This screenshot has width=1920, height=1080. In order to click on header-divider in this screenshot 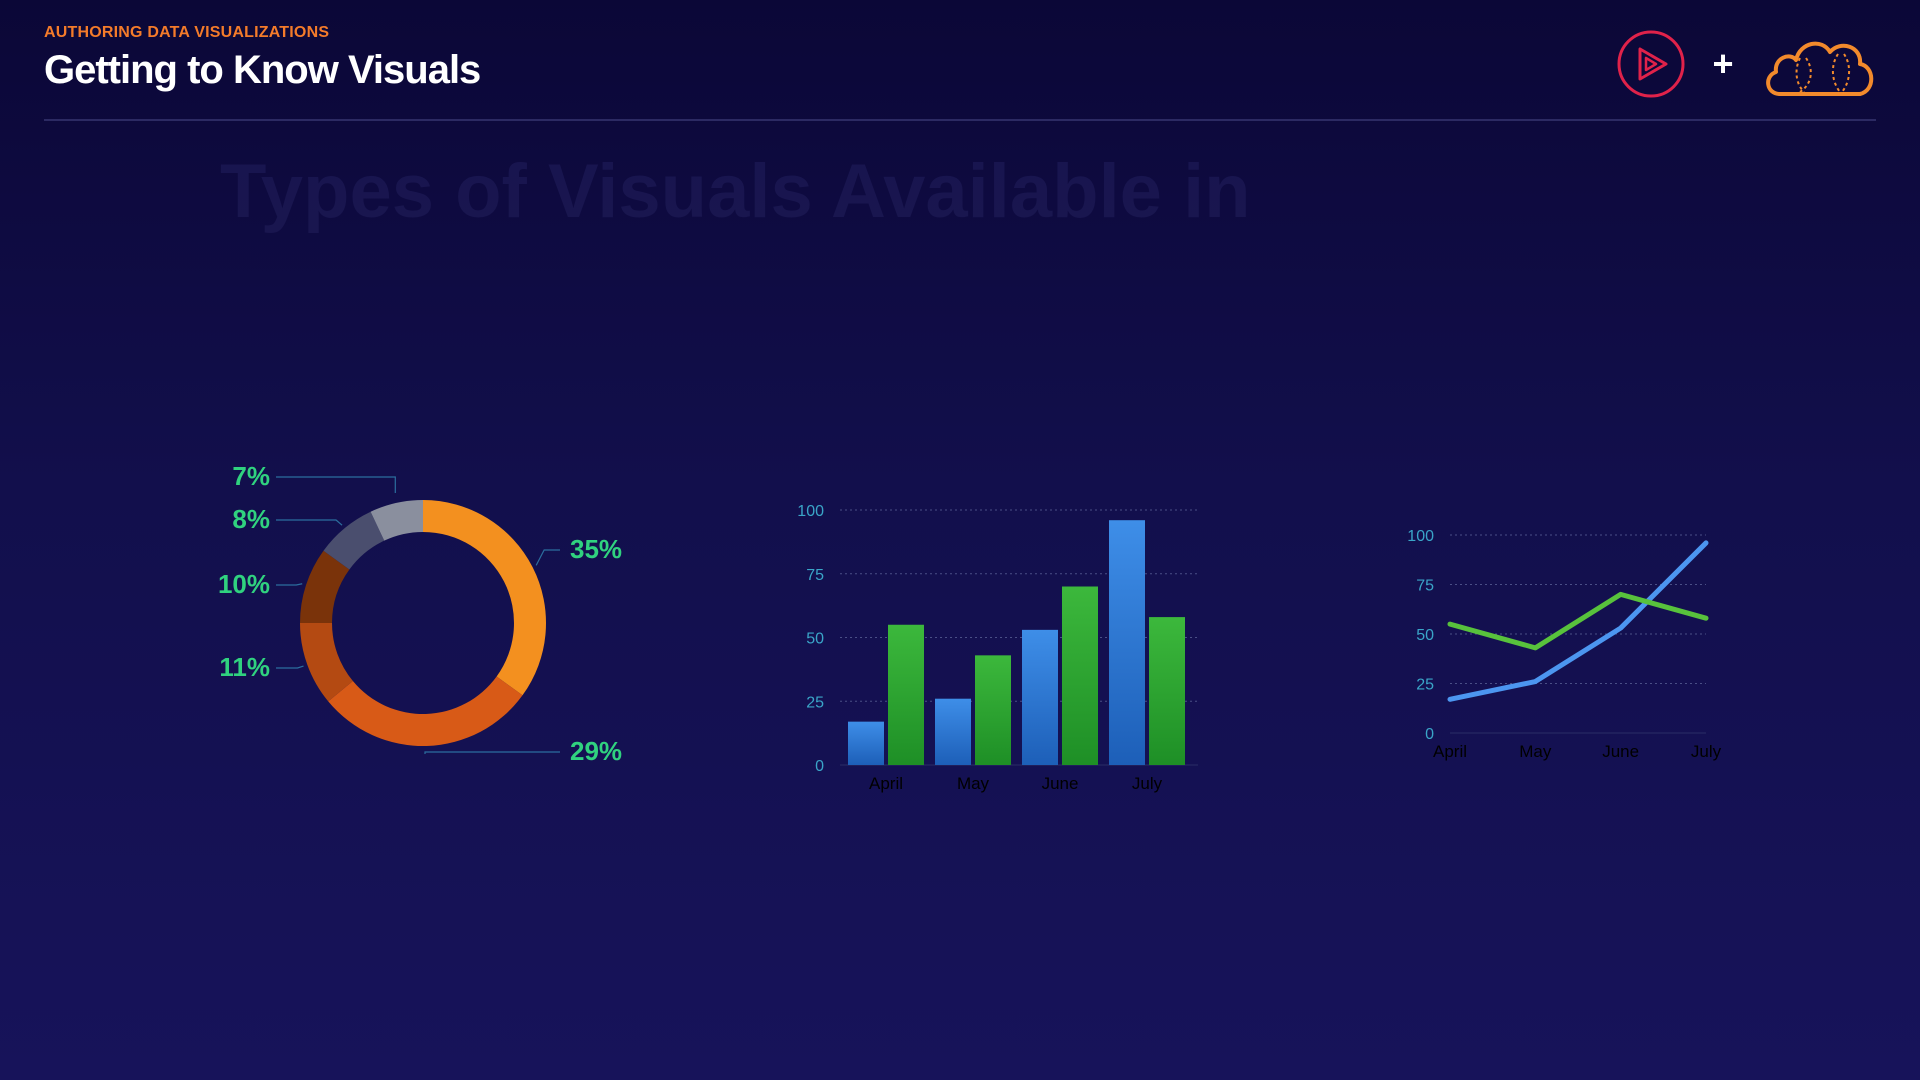, I will do `click(960, 120)`.